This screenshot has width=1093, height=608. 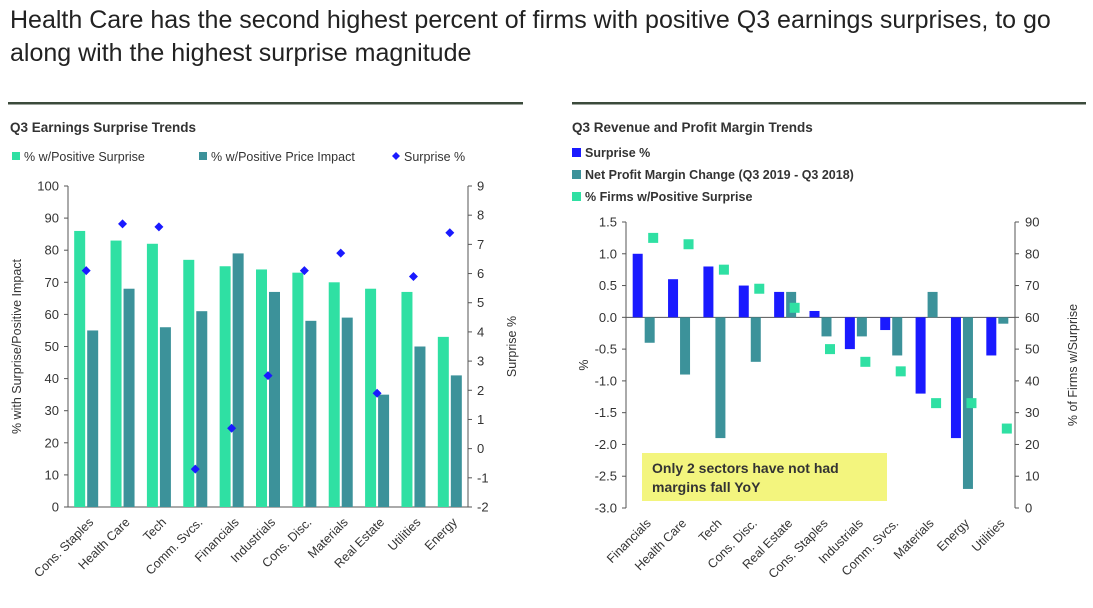 What do you see at coordinates (608, 222) in the screenshot?
I see `y-tick-label: 1.5` at bounding box center [608, 222].